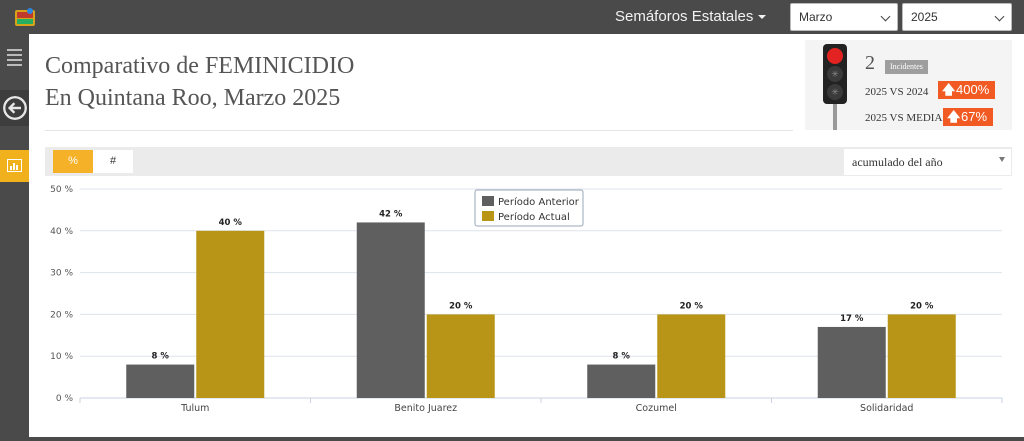  I want to click on x-tick-label: Tulum, so click(194, 408).